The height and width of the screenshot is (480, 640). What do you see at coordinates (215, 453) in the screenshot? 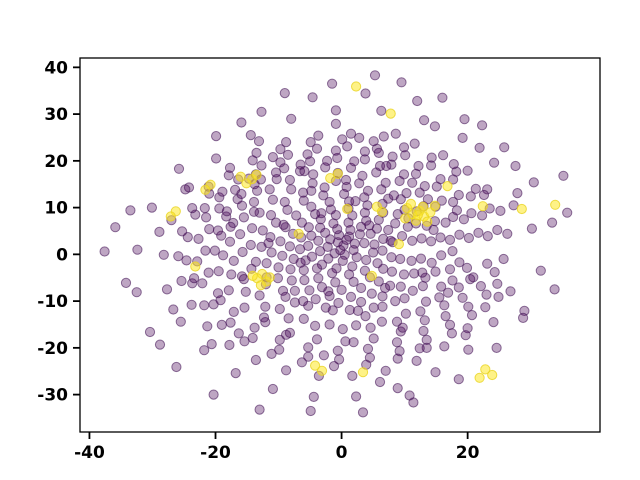
I see `x-tick-label: -20` at bounding box center [215, 453].